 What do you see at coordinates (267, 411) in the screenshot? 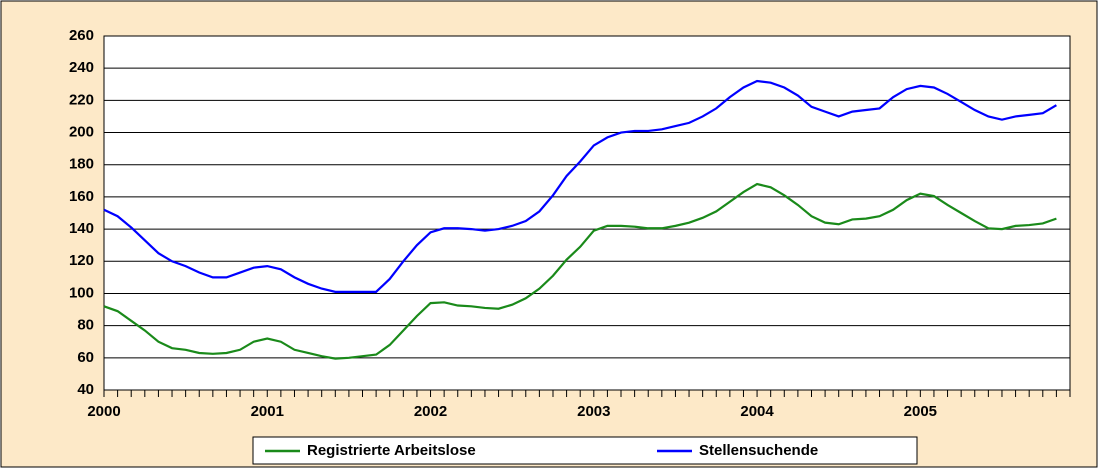
I see `x-tick-label: 2001` at bounding box center [267, 411].